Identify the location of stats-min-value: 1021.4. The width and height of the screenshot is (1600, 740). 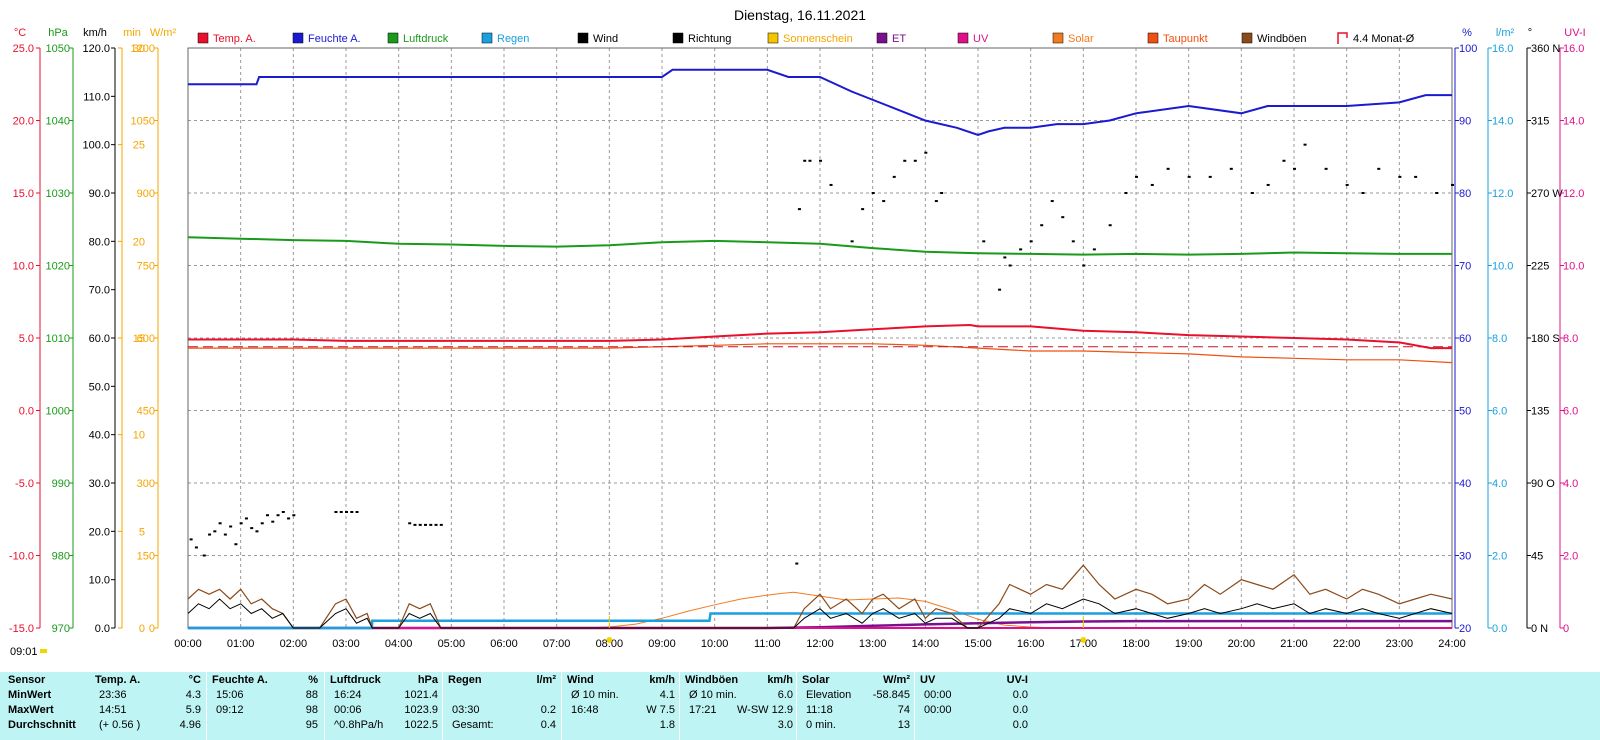
(421, 695).